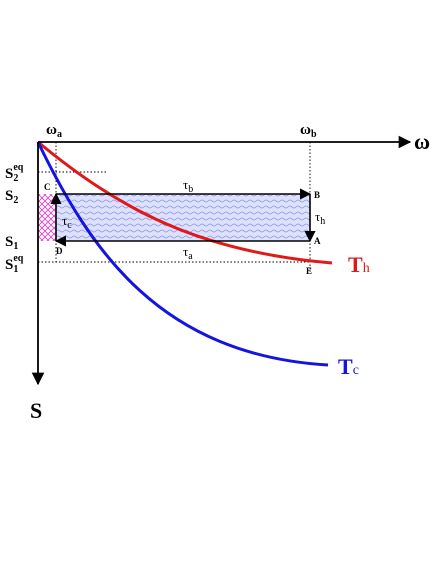 This screenshot has width=440, height=569. I want to click on omega-b-label: ωb, so click(308, 131).